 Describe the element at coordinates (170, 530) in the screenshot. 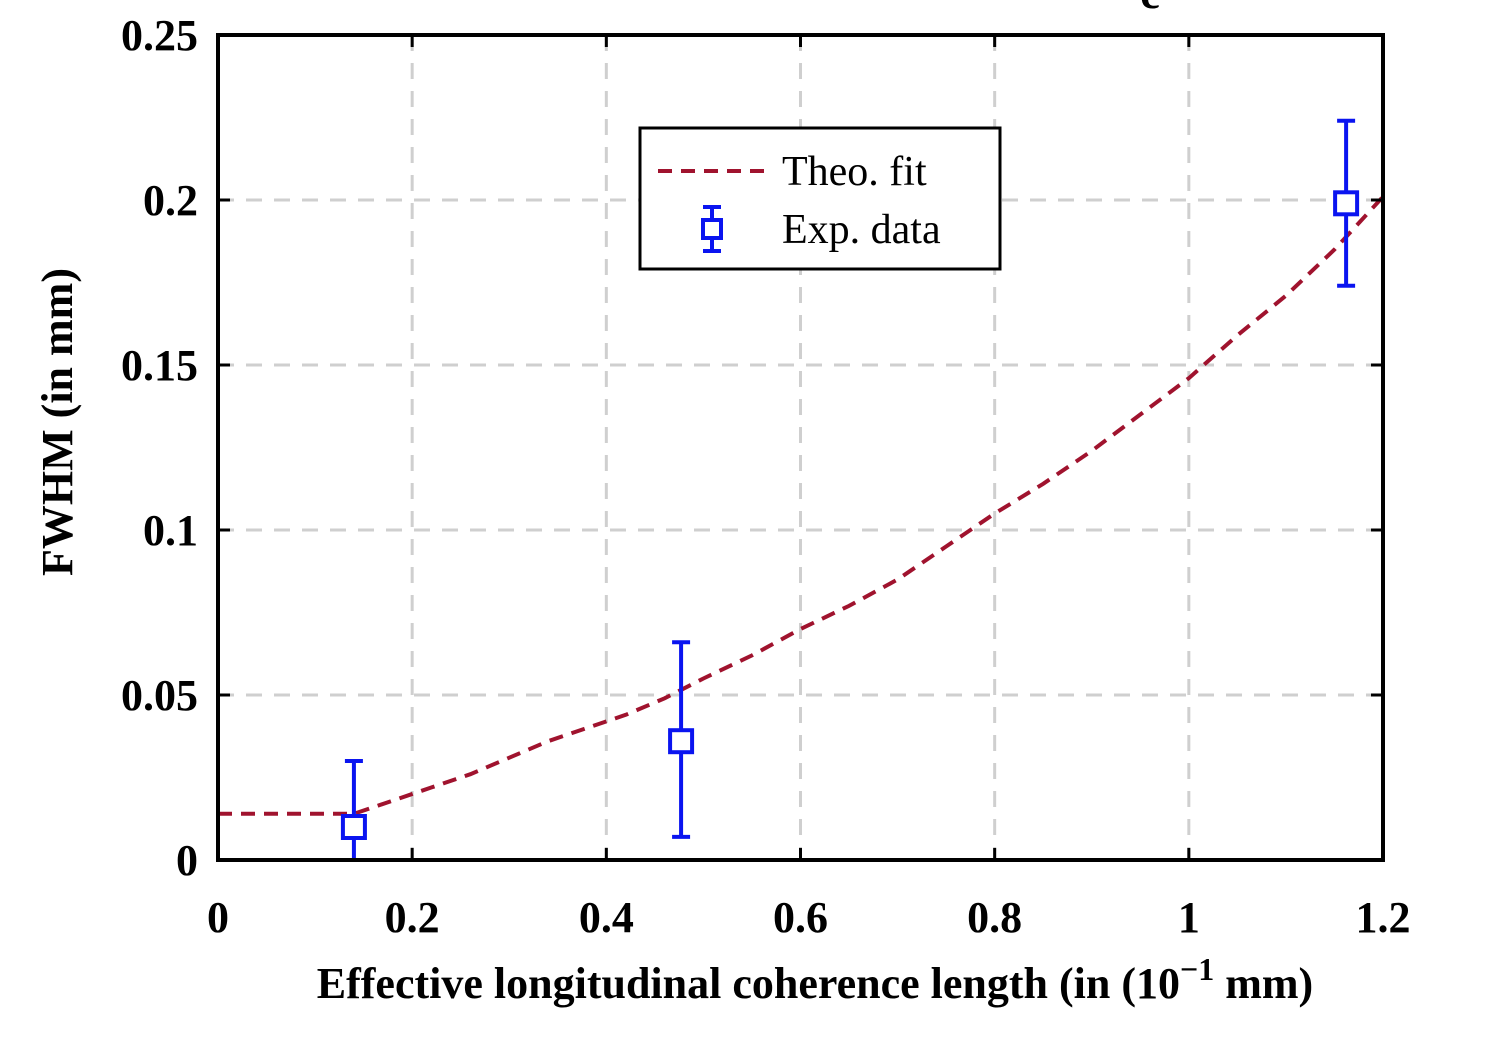

I see `y-tick-label: 0.1` at that location.